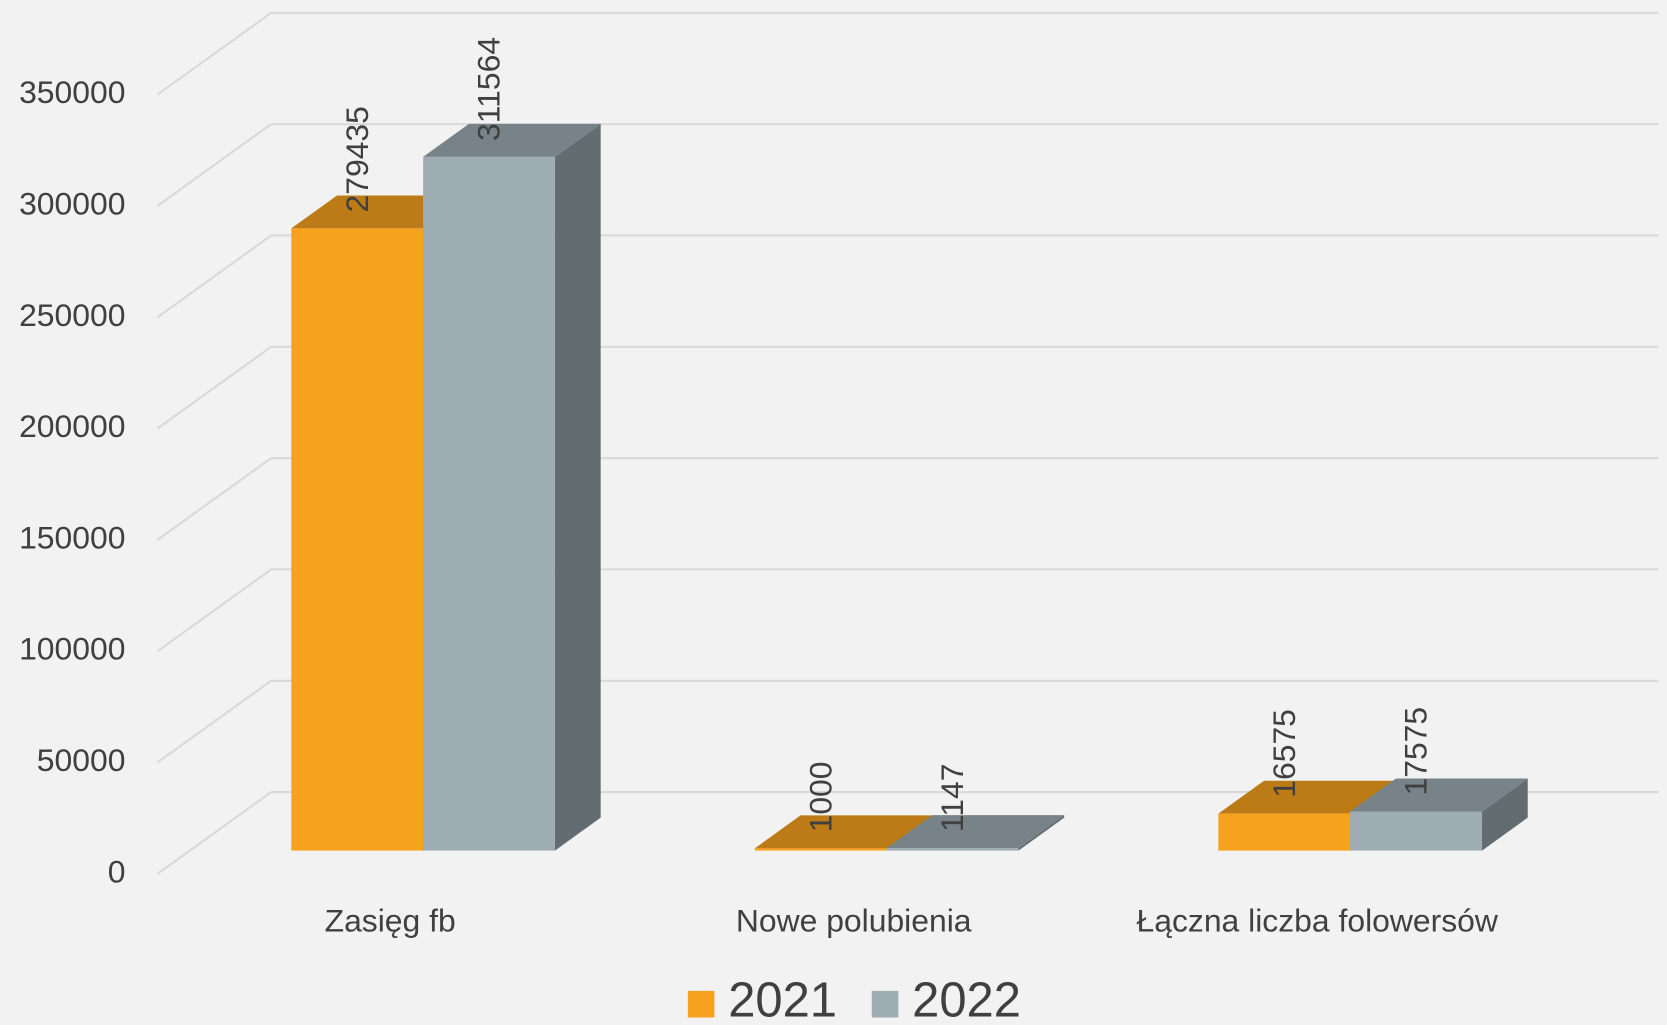 Image resolution: width=1667 pixels, height=1025 pixels. I want to click on legend-label: 2021, so click(782, 999).